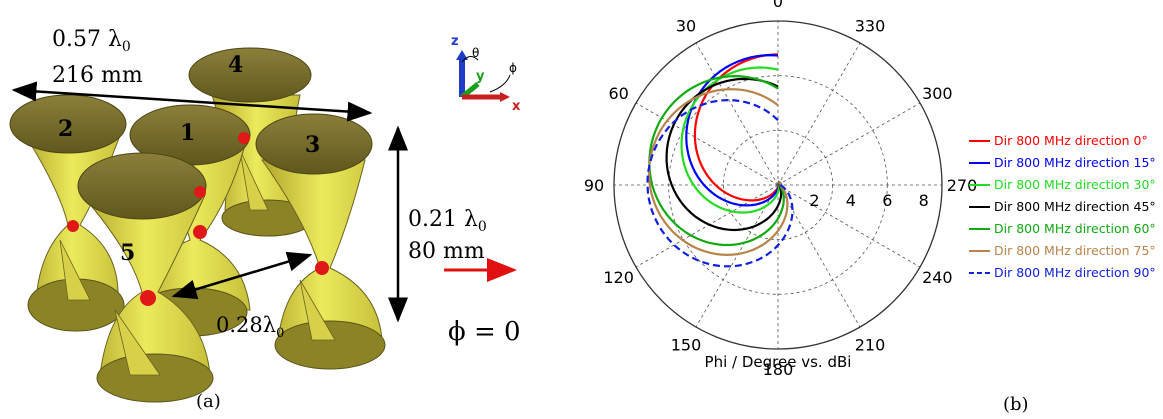  I want to click on angle-label-330: 330, so click(870, 26).